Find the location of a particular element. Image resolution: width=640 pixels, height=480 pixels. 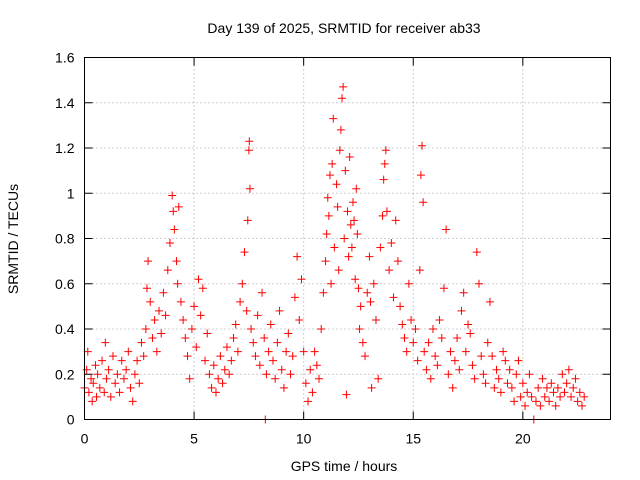

x-tick-label: 10 is located at coordinates (304, 439).